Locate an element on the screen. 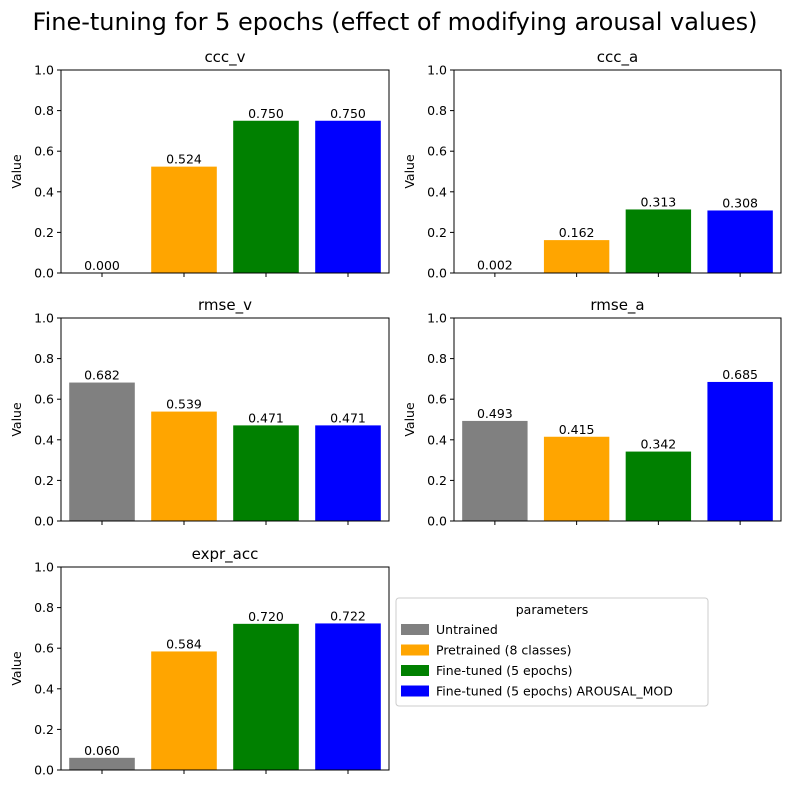  legend-label: Fine-tuned (5 epochs) AROUSAL_MOD is located at coordinates (554, 691).